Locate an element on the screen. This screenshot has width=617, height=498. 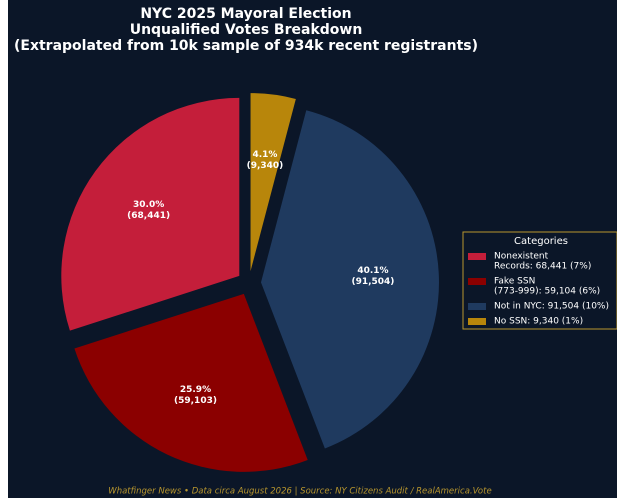
value-label: 40.1% is located at coordinates (372, 271).